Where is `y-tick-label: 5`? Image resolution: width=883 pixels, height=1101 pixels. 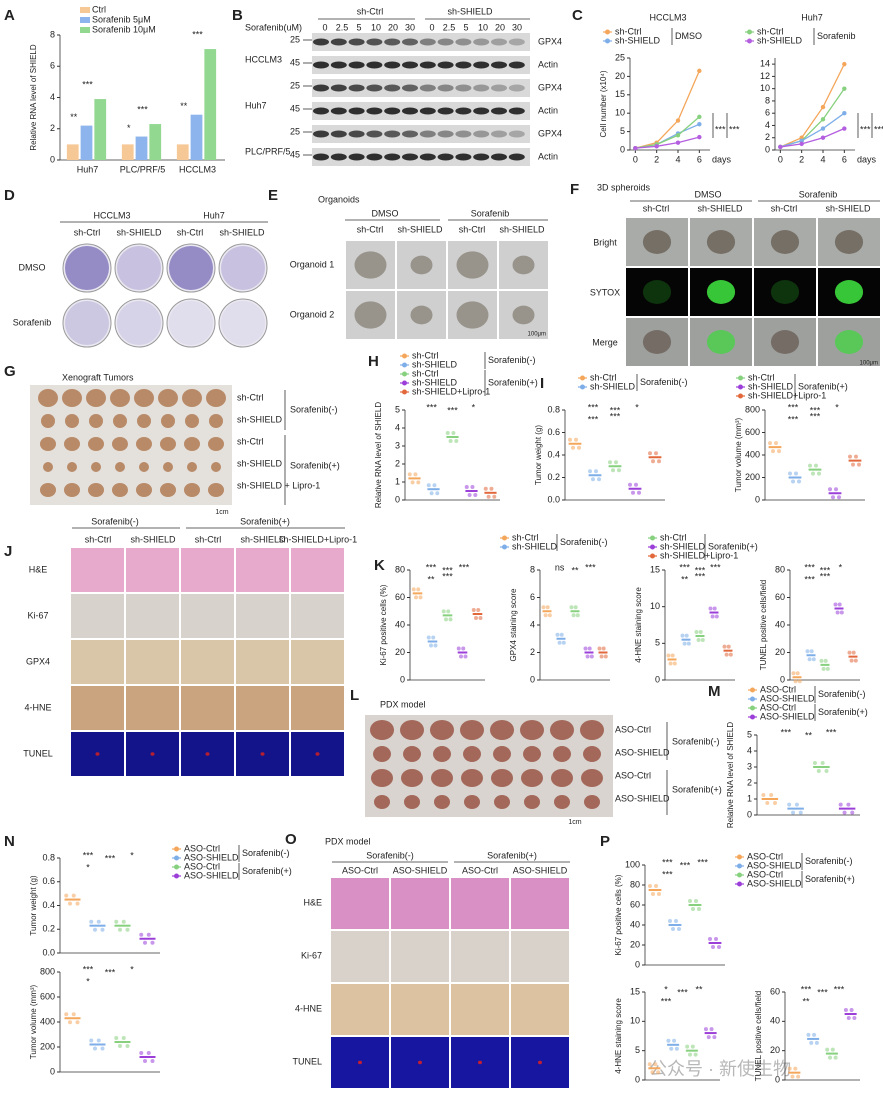 y-tick-label: 5 is located at coordinates (657, 643).